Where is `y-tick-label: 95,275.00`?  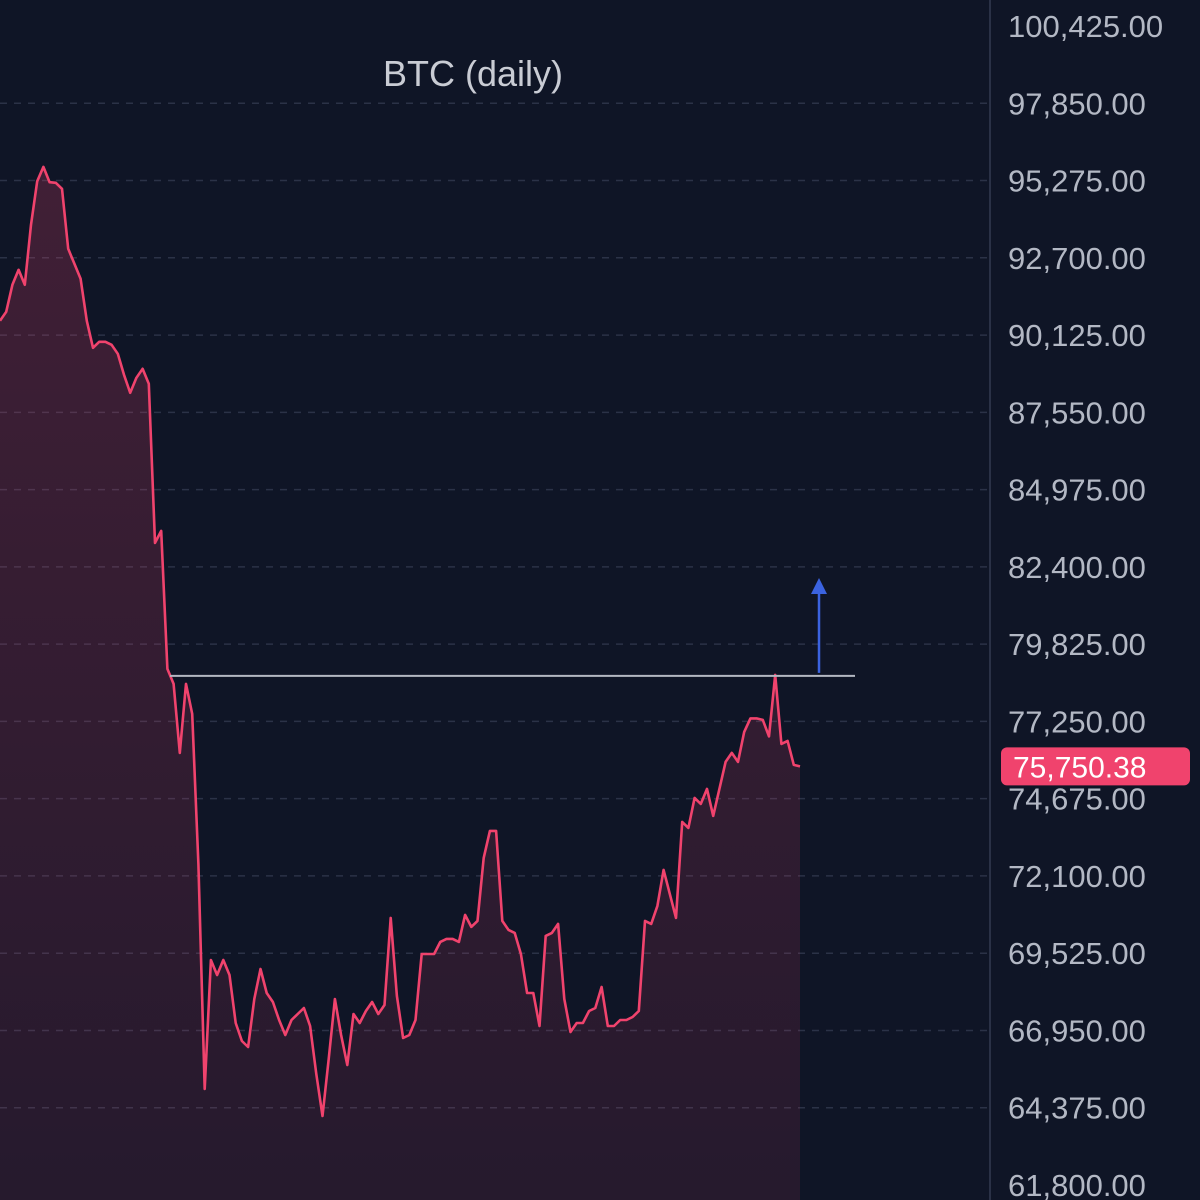 y-tick-label: 95,275.00 is located at coordinates (1077, 181).